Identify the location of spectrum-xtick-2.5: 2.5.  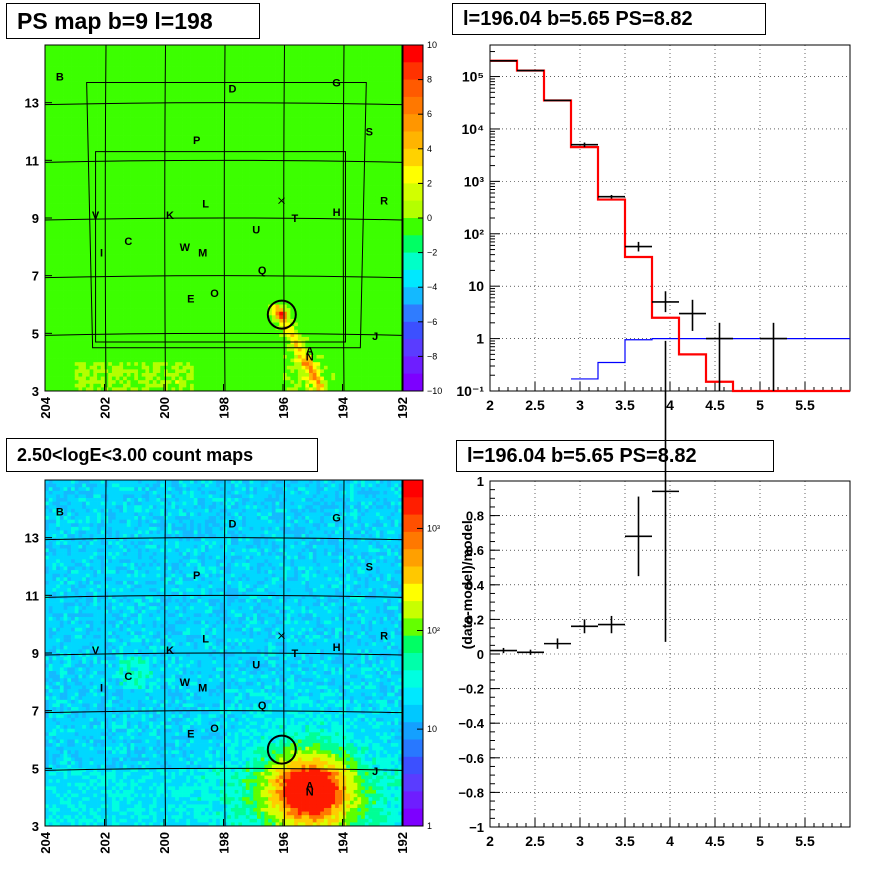
(535, 405).